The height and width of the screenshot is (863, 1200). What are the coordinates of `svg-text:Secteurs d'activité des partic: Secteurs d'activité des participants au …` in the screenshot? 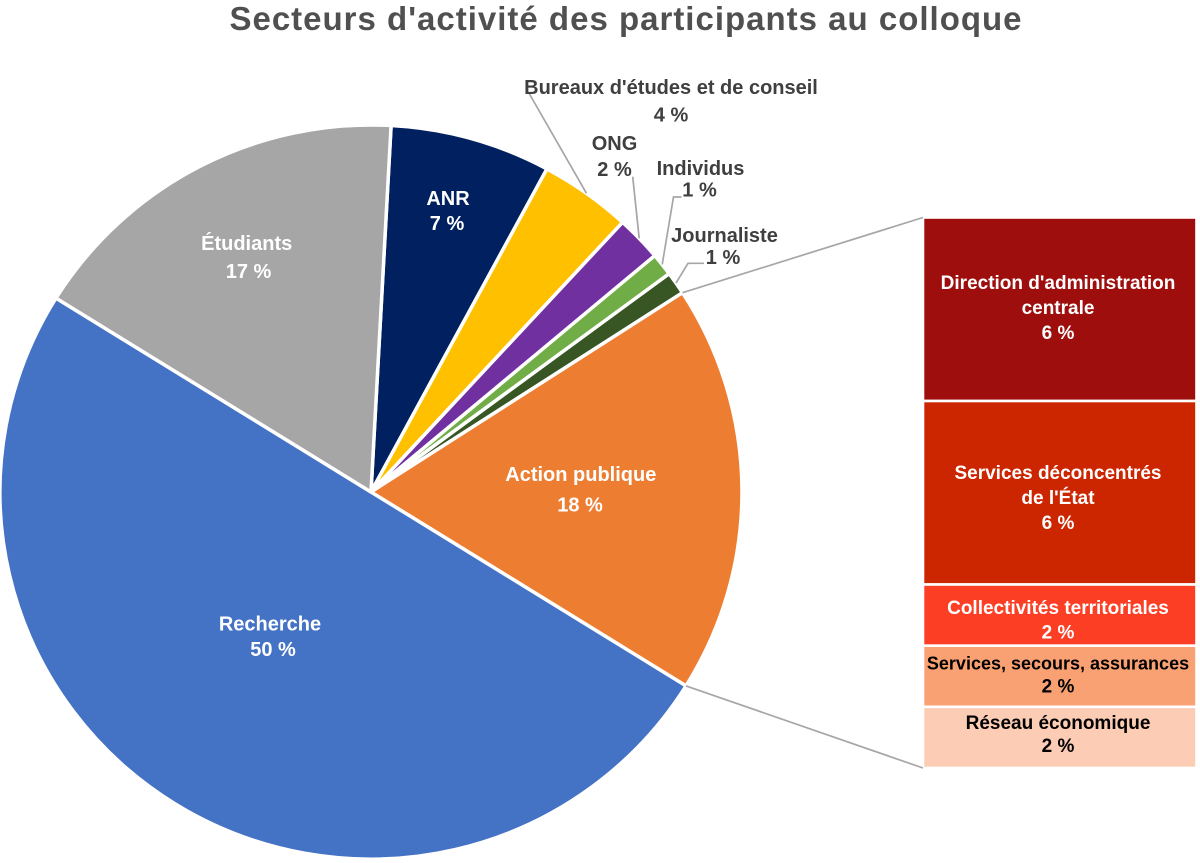 It's located at (625, 18).